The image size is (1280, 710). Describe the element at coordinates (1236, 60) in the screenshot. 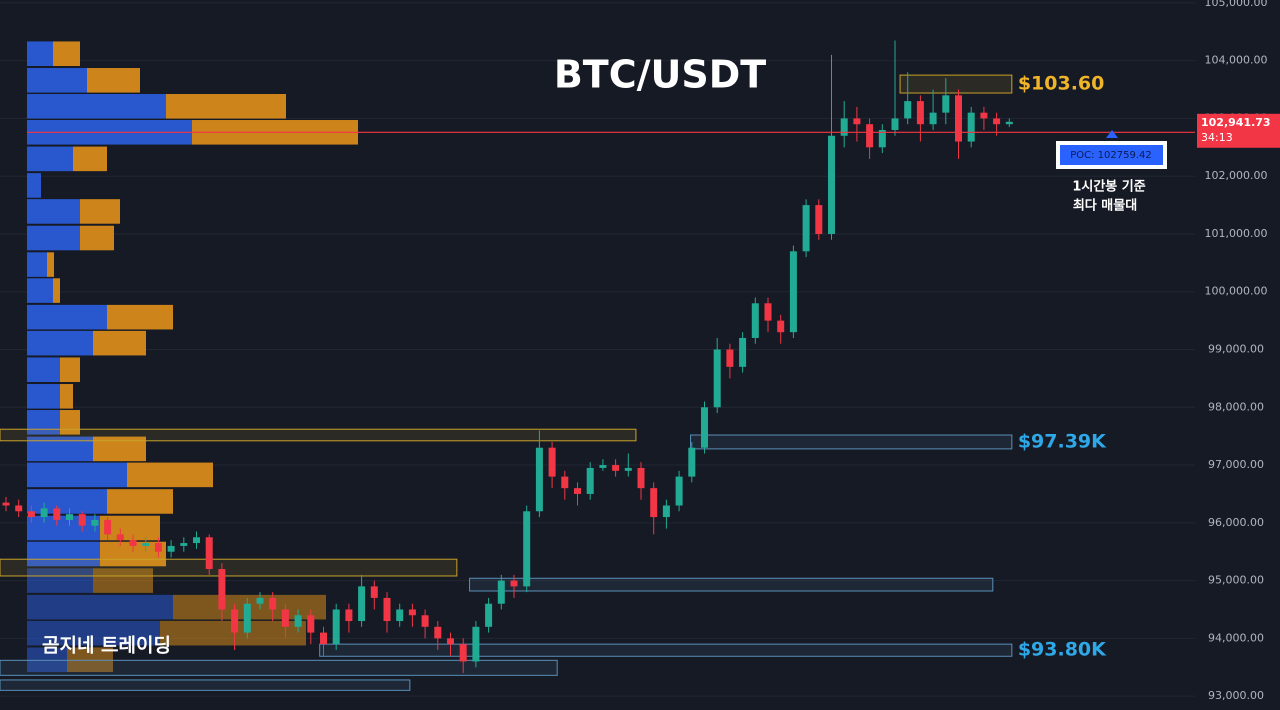

I see `y-tick-label: 104,000.00` at that location.